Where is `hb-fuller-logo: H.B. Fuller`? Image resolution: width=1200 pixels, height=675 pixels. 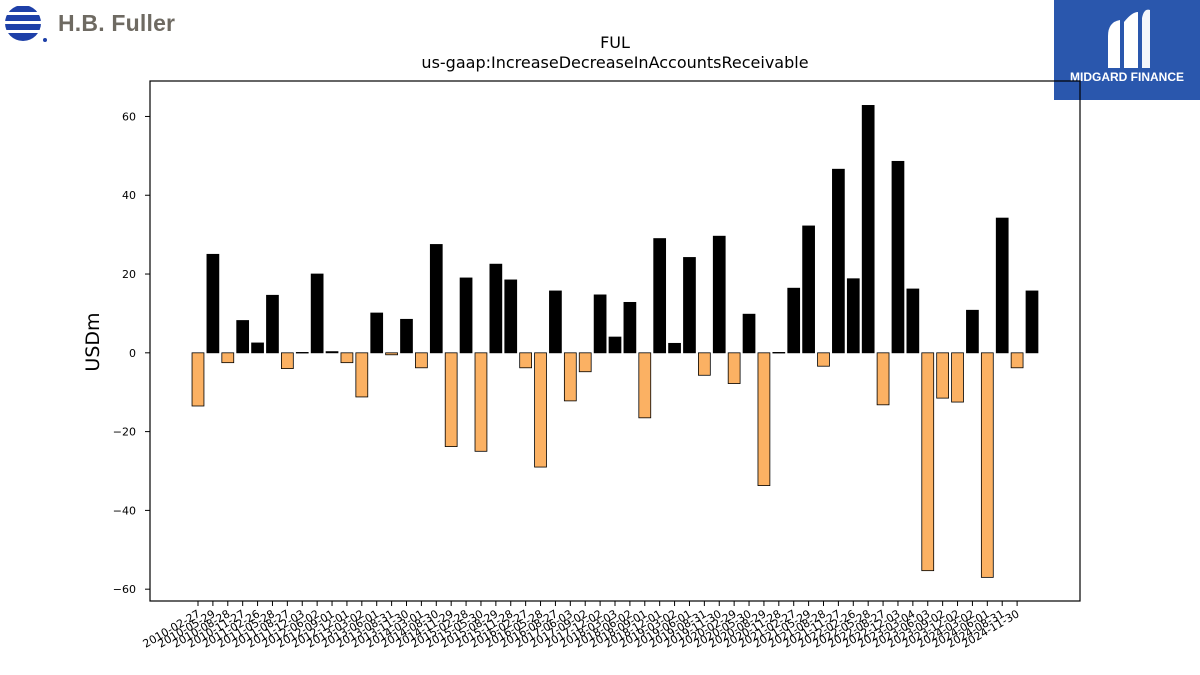
hb-fuller-logo: H.B. Fuller is located at coordinates (104, 24).